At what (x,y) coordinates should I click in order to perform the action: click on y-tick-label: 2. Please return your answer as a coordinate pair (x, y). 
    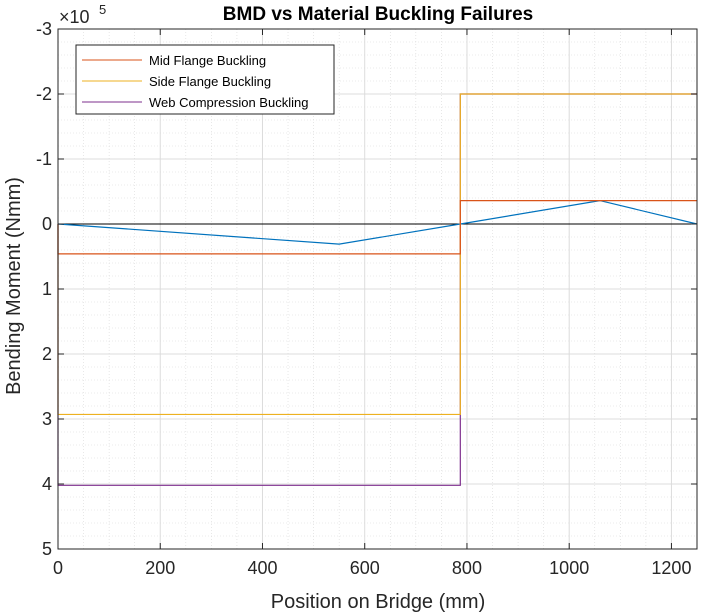
    Looking at the image, I should click on (47, 354).